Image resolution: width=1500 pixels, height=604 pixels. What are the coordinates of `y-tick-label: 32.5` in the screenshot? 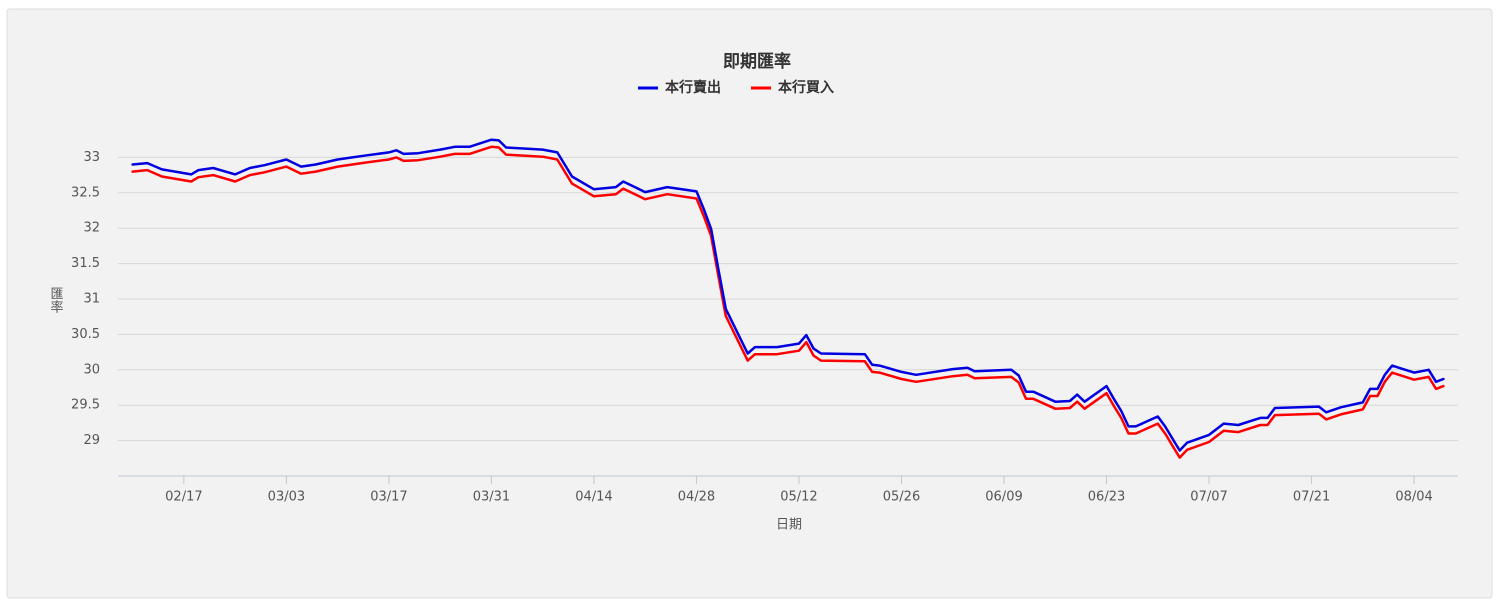 It's located at (85, 192).